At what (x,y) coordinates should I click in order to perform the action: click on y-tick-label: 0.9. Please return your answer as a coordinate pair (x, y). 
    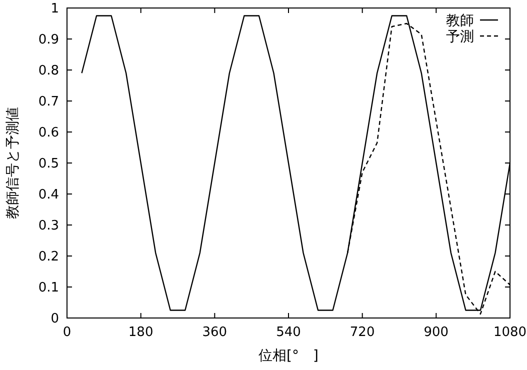
    Looking at the image, I should click on (48, 40).